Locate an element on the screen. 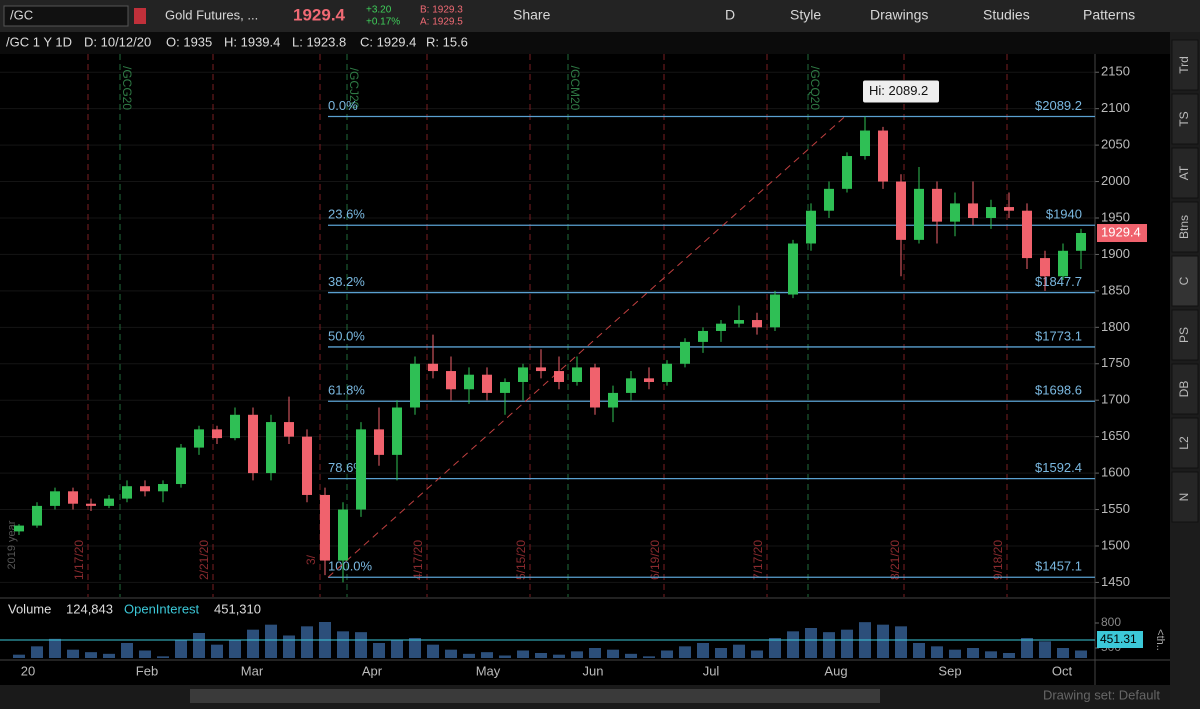 The image size is (1200, 709). scroll-thumb is located at coordinates (535, 696).